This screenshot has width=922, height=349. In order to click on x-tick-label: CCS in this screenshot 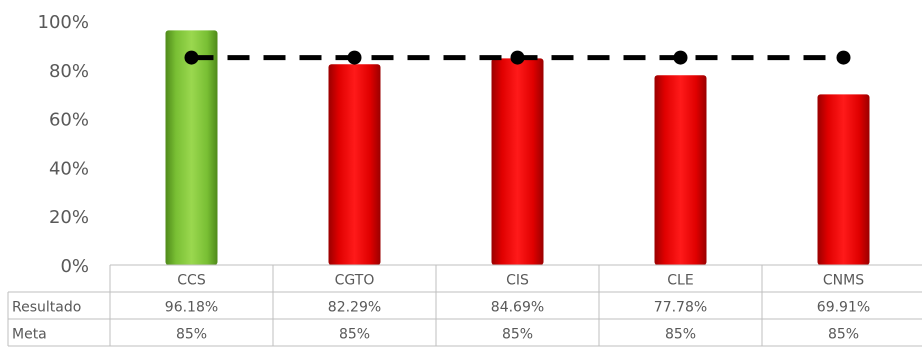, I will do `click(191, 281)`.